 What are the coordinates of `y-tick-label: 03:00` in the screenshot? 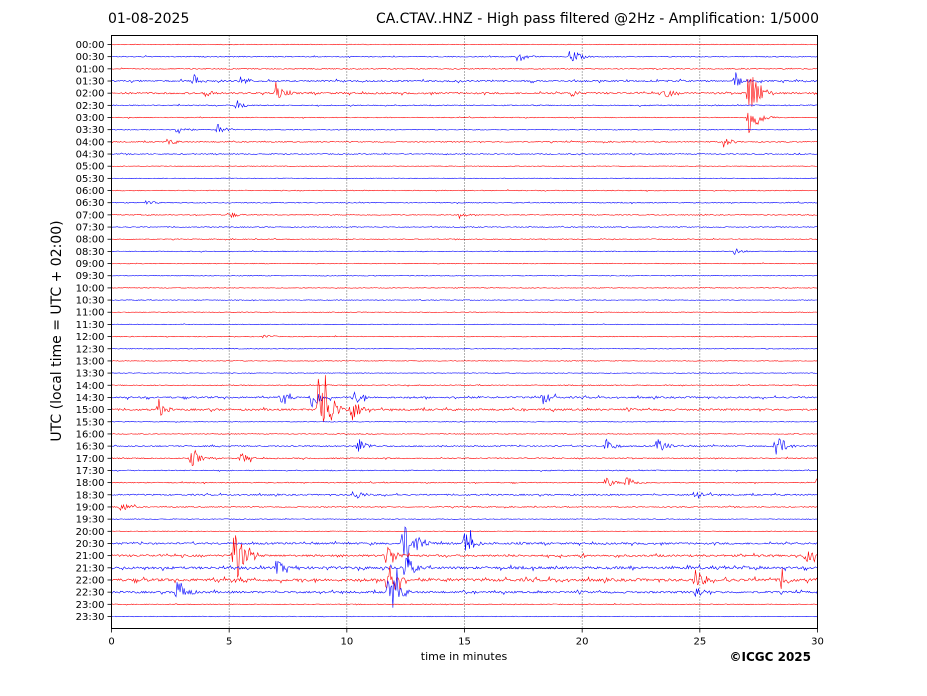 It's located at (90, 118).